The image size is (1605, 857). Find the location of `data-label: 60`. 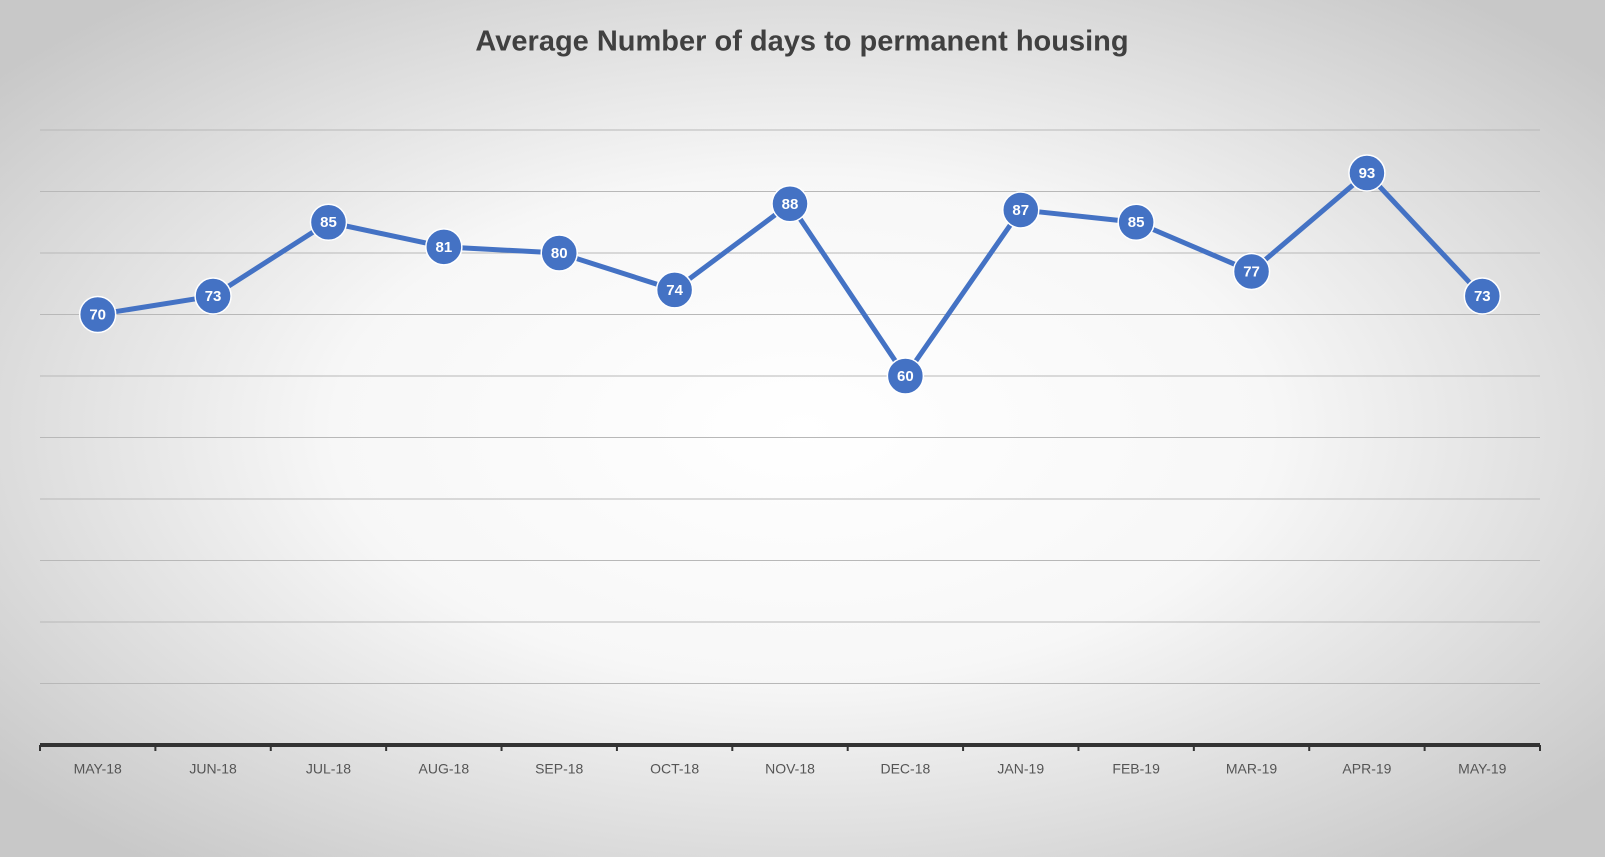

data-label: 60 is located at coordinates (905, 376).